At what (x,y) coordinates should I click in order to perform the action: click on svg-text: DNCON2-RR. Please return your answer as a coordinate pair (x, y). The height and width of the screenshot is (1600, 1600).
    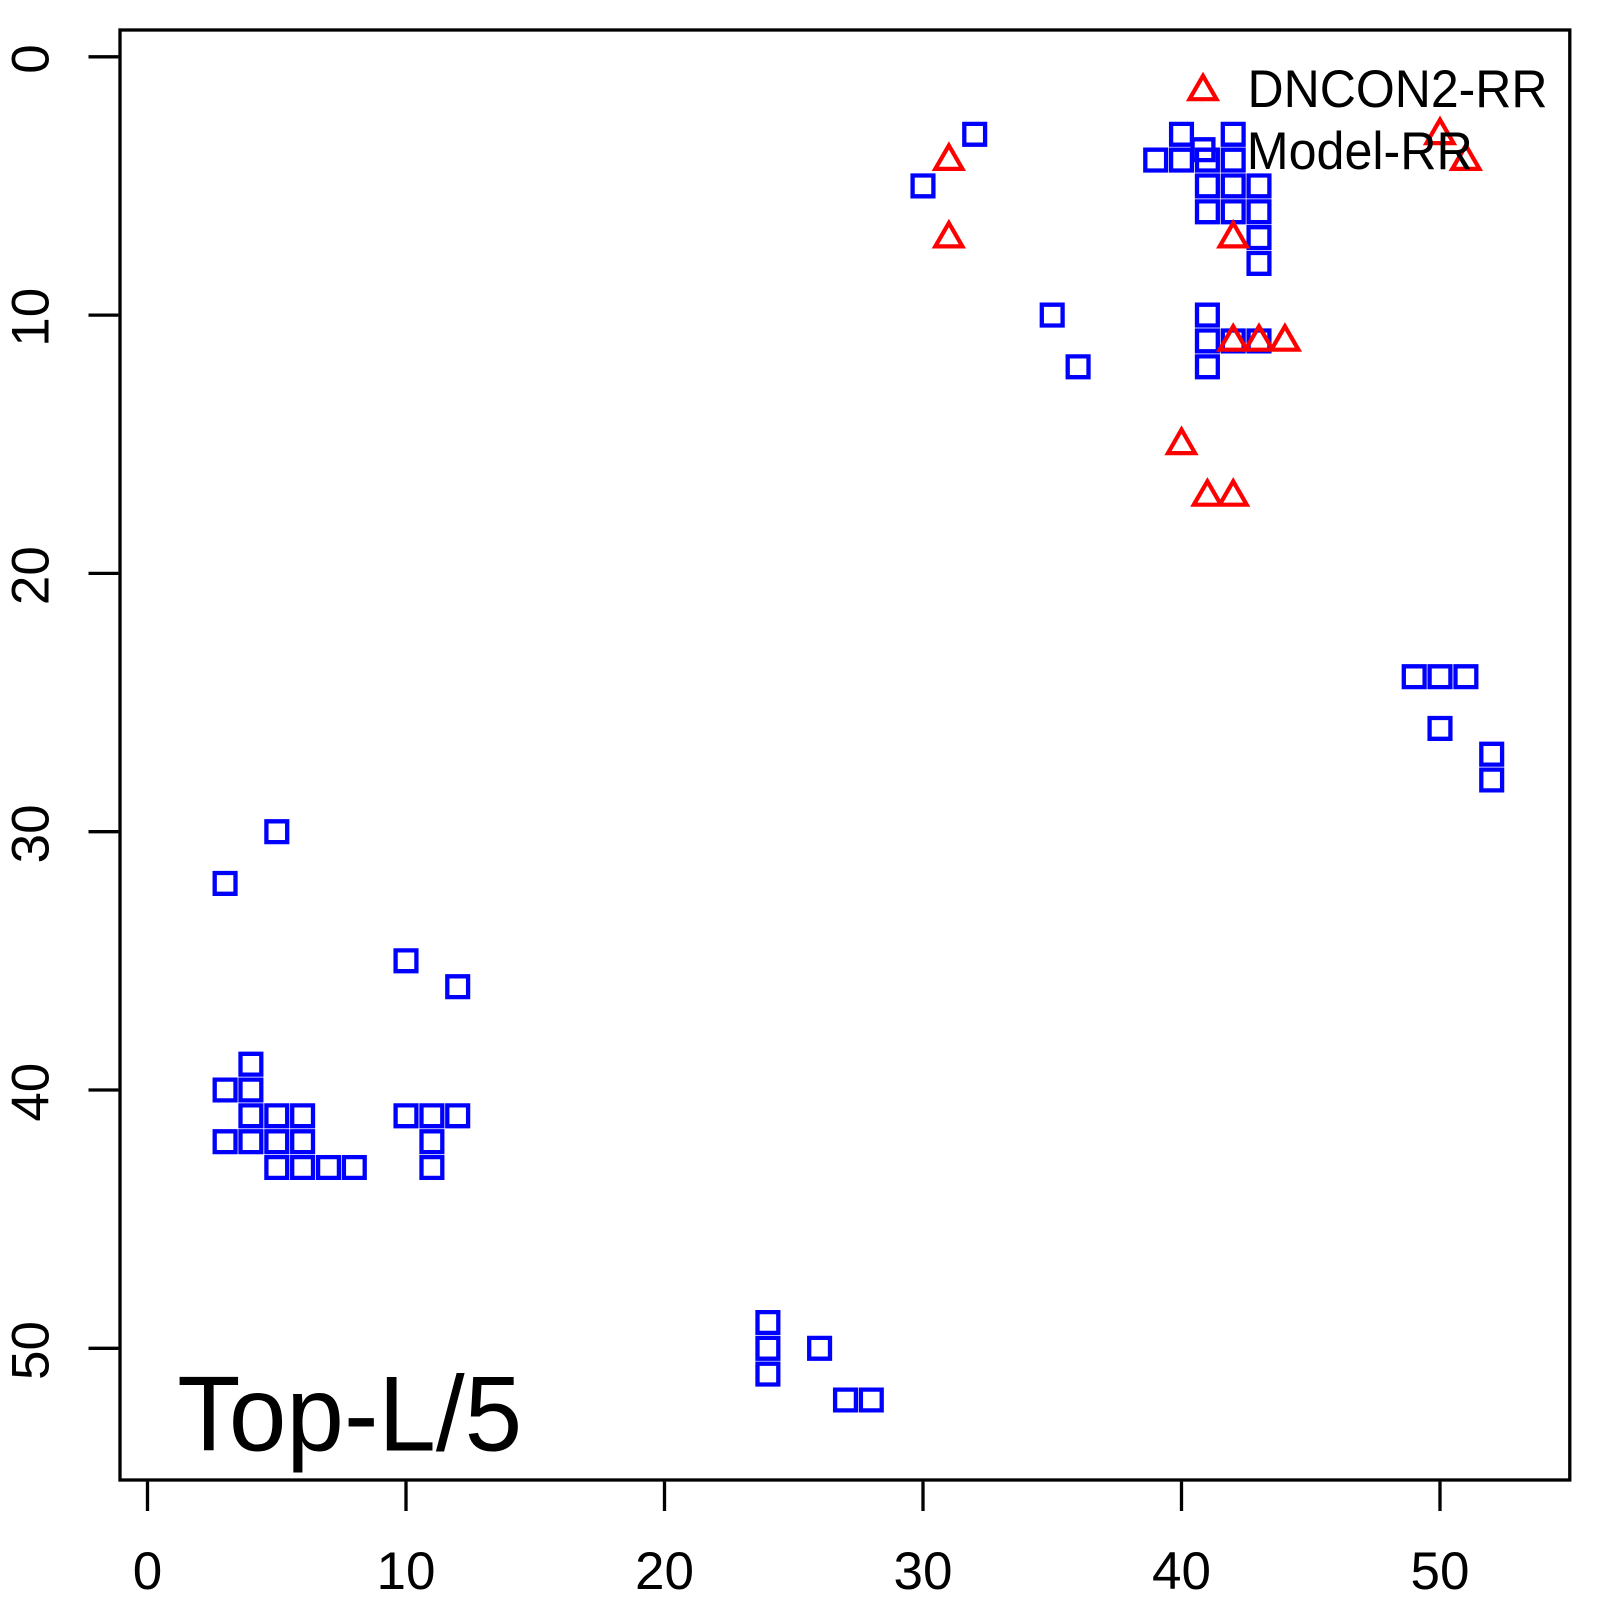
    Looking at the image, I should click on (1398, 89).